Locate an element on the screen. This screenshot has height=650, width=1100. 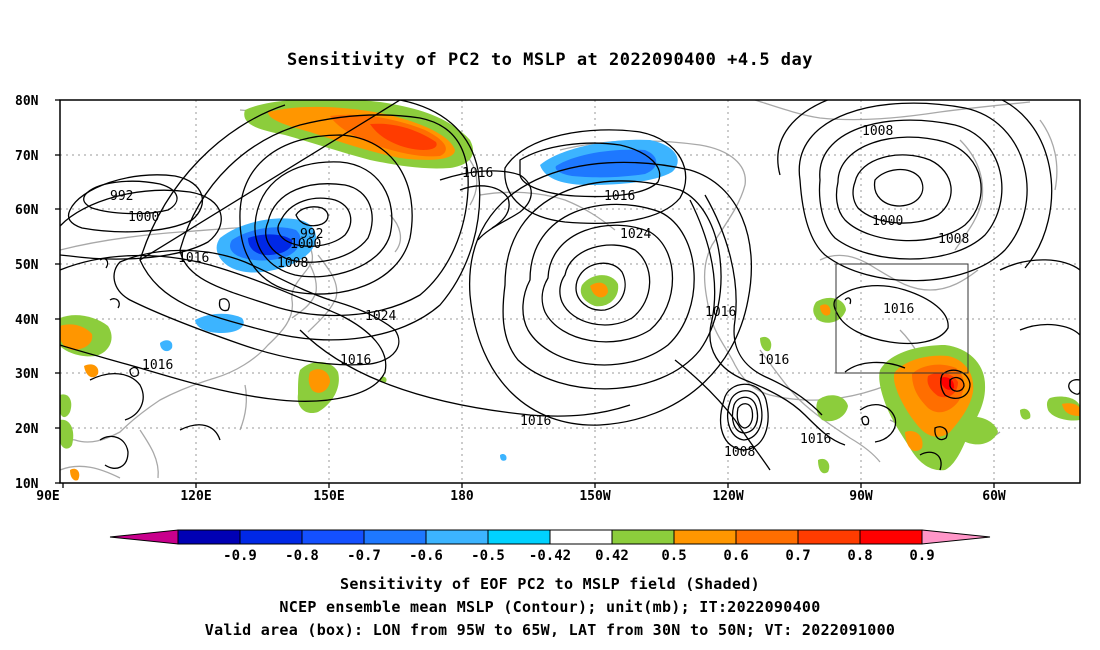
greenland-coast is located at coordinates (1048, 155).